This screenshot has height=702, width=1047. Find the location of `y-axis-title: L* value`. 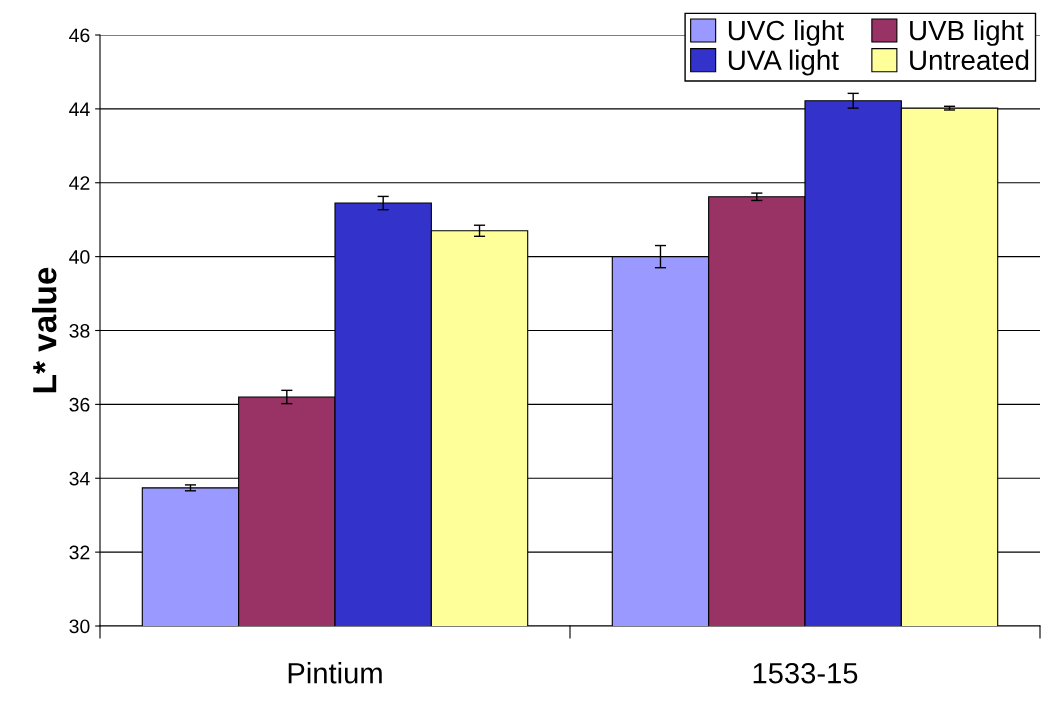

y-axis-title: L* value is located at coordinates (44, 330).